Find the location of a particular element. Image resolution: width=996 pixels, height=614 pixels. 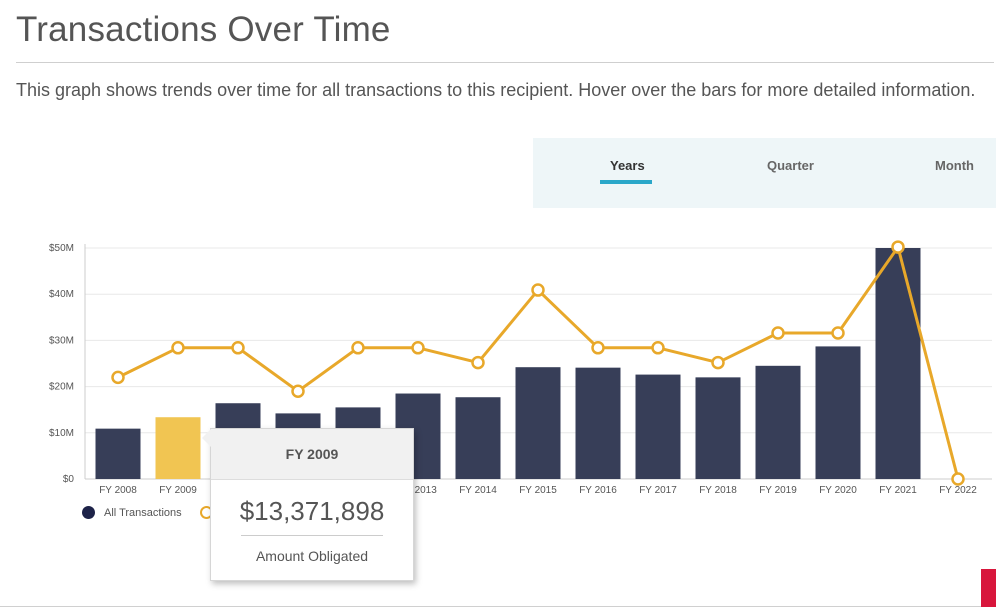

tooltip-value: $13,371,898 is located at coordinates (312, 511).